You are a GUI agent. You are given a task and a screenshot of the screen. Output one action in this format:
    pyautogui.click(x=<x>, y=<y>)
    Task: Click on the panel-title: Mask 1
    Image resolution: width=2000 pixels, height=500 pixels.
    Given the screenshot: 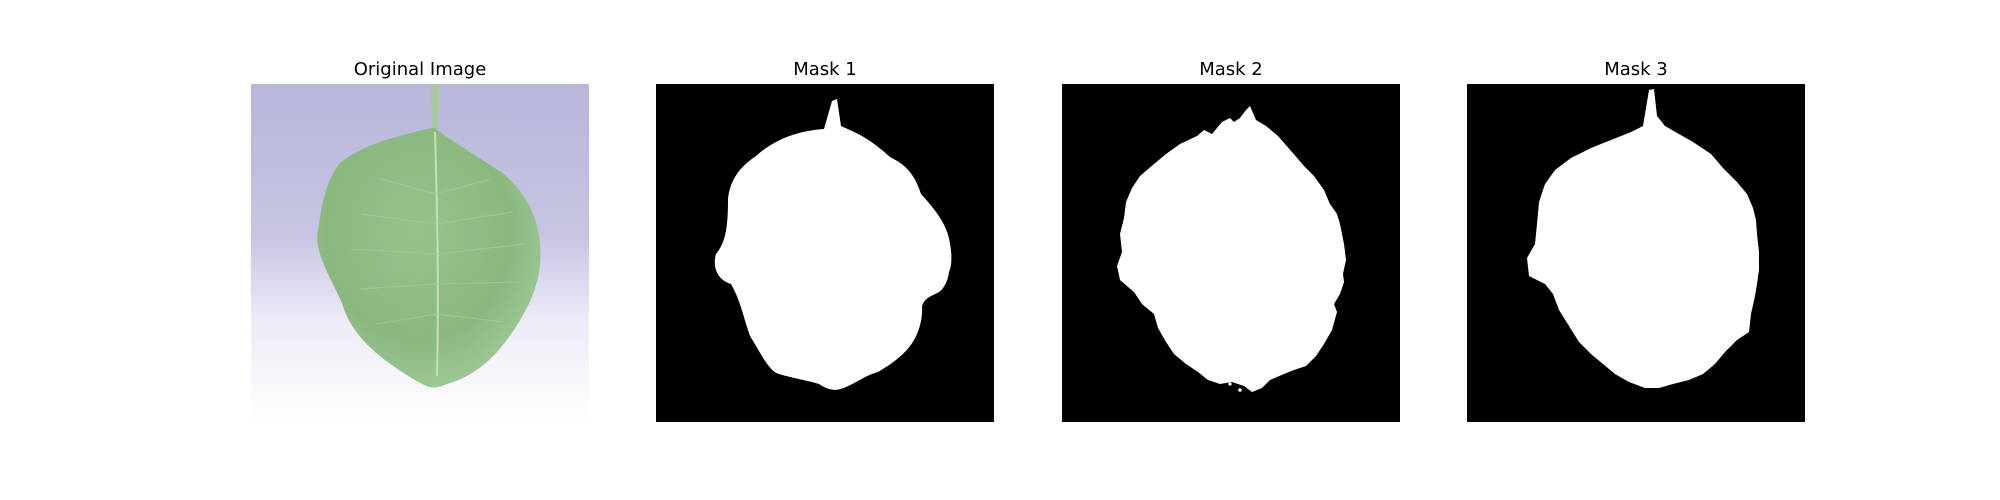 What is the action you would take?
    pyautogui.click(x=825, y=69)
    